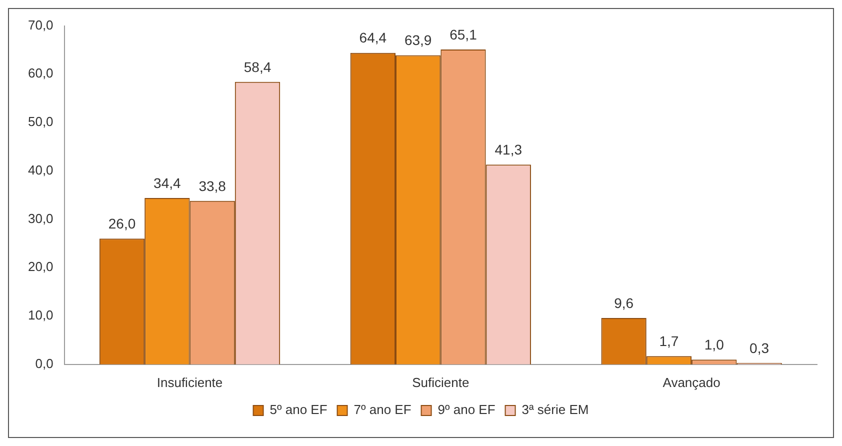 This screenshot has height=446, width=842. What do you see at coordinates (299, 410) in the screenshot?
I see `legend-label: 5º ano EF` at bounding box center [299, 410].